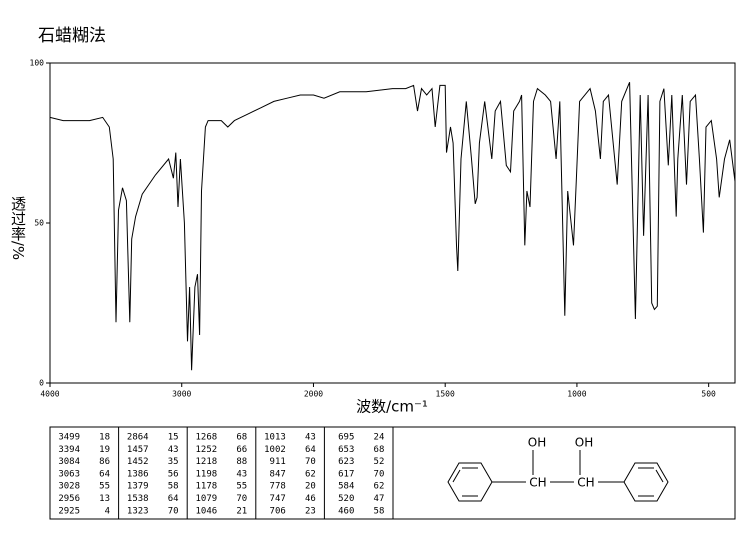  What do you see at coordinates (313, 394) in the screenshot?
I see `x-tick-label: 2000` at bounding box center [313, 394].